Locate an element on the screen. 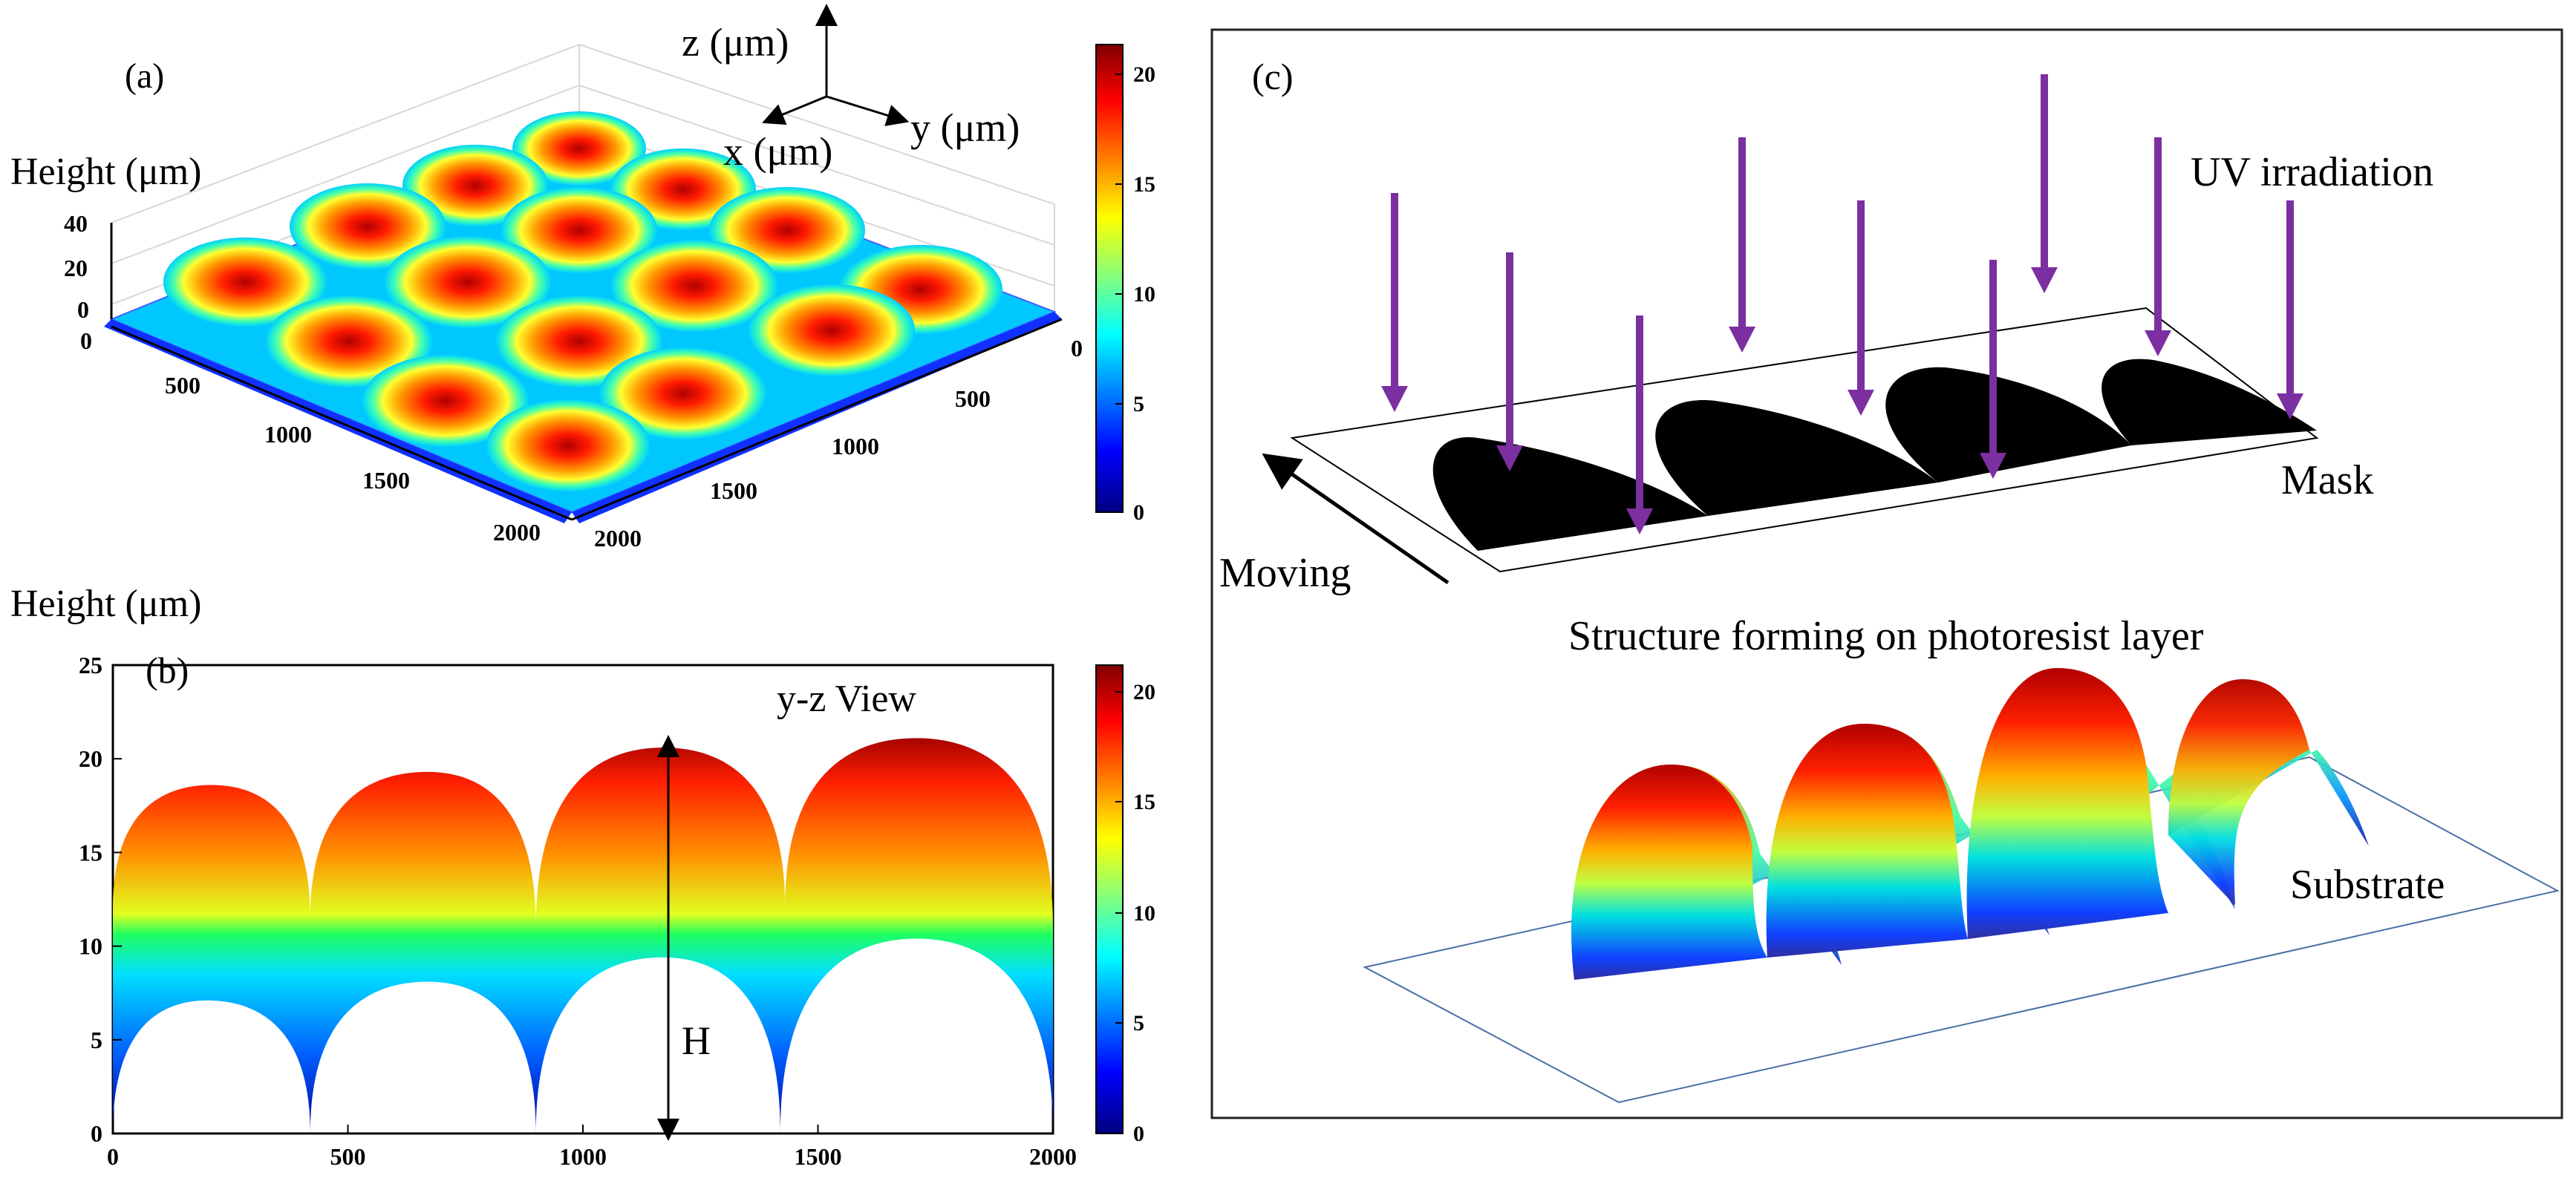 The height and width of the screenshot is (1181, 2576). y-tick-label: 5 is located at coordinates (96, 1040).